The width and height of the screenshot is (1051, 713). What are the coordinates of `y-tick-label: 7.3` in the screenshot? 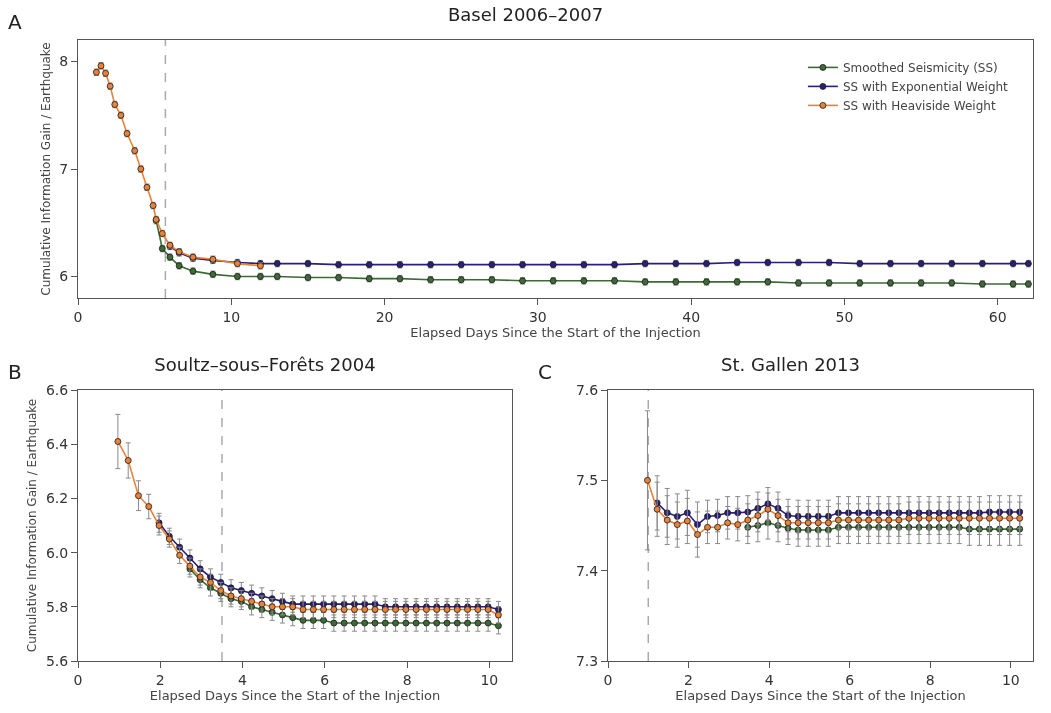 It's located at (587, 660).